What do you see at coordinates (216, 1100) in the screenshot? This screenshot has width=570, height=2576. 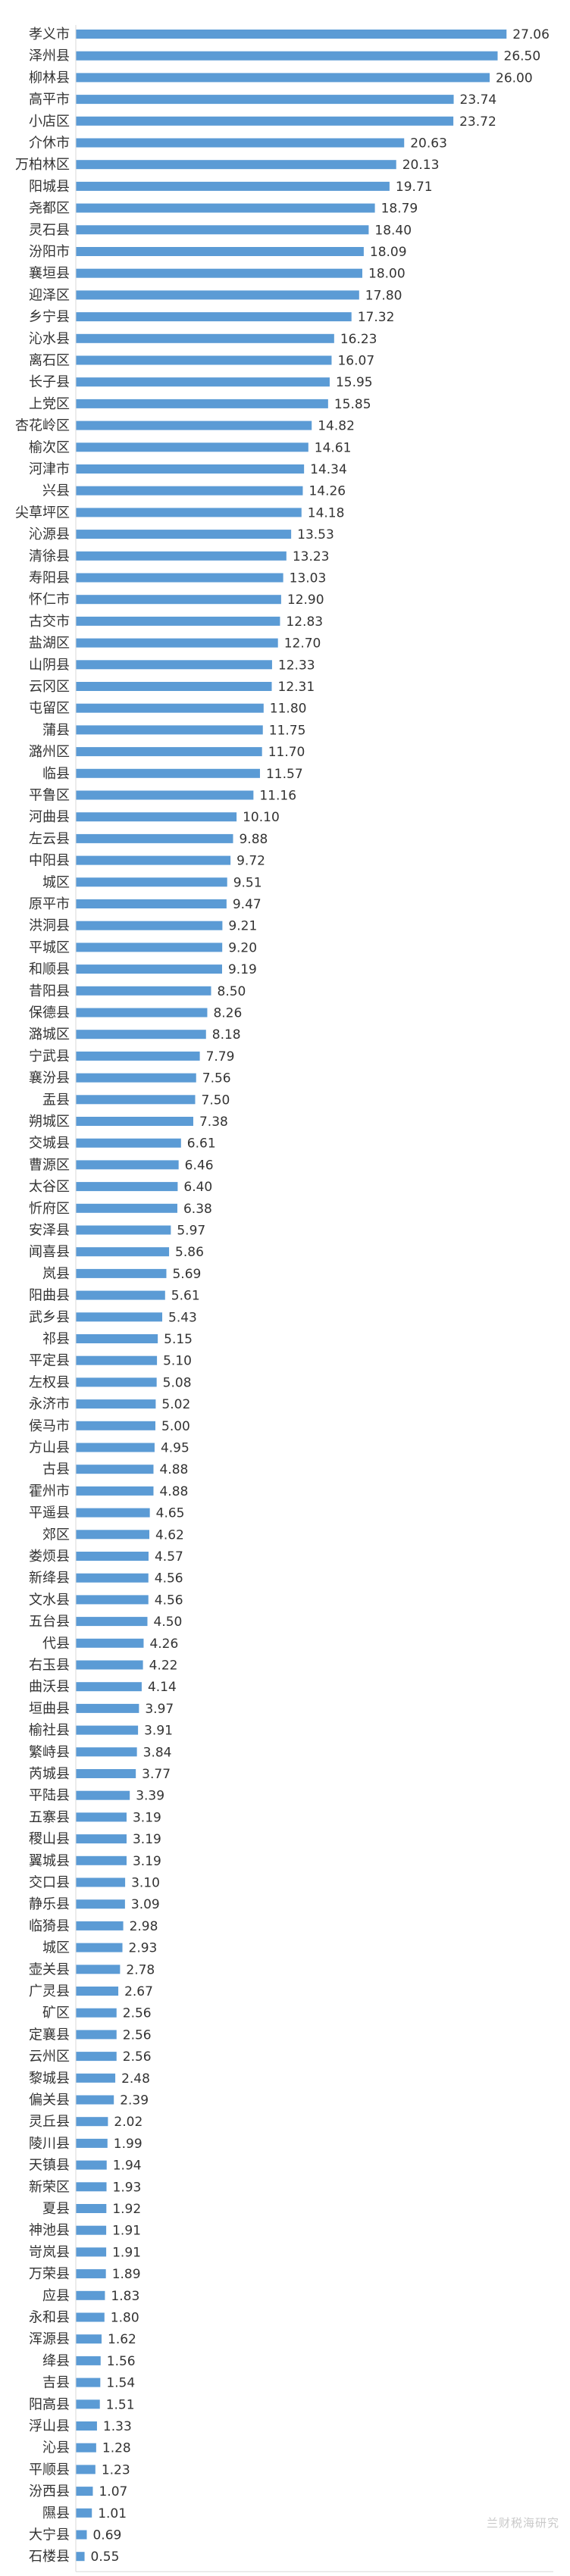 I see `value-label: 7.50` at bounding box center [216, 1100].